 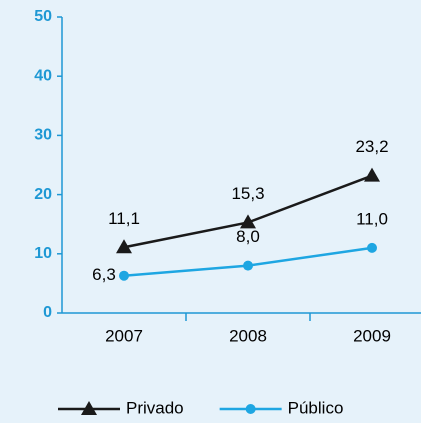 What do you see at coordinates (248, 335) in the screenshot?
I see `x-tick-label: 2008` at bounding box center [248, 335].